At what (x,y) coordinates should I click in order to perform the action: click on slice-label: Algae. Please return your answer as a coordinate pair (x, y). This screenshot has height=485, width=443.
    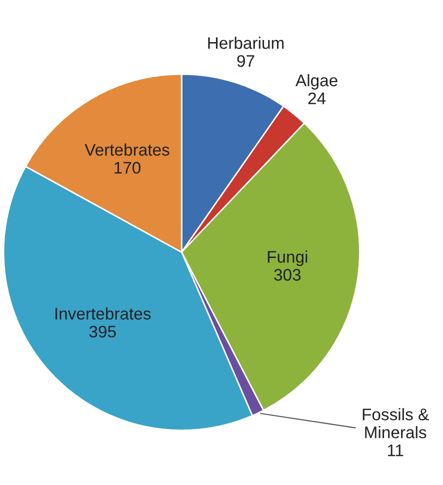
    Looking at the image, I should click on (317, 82).